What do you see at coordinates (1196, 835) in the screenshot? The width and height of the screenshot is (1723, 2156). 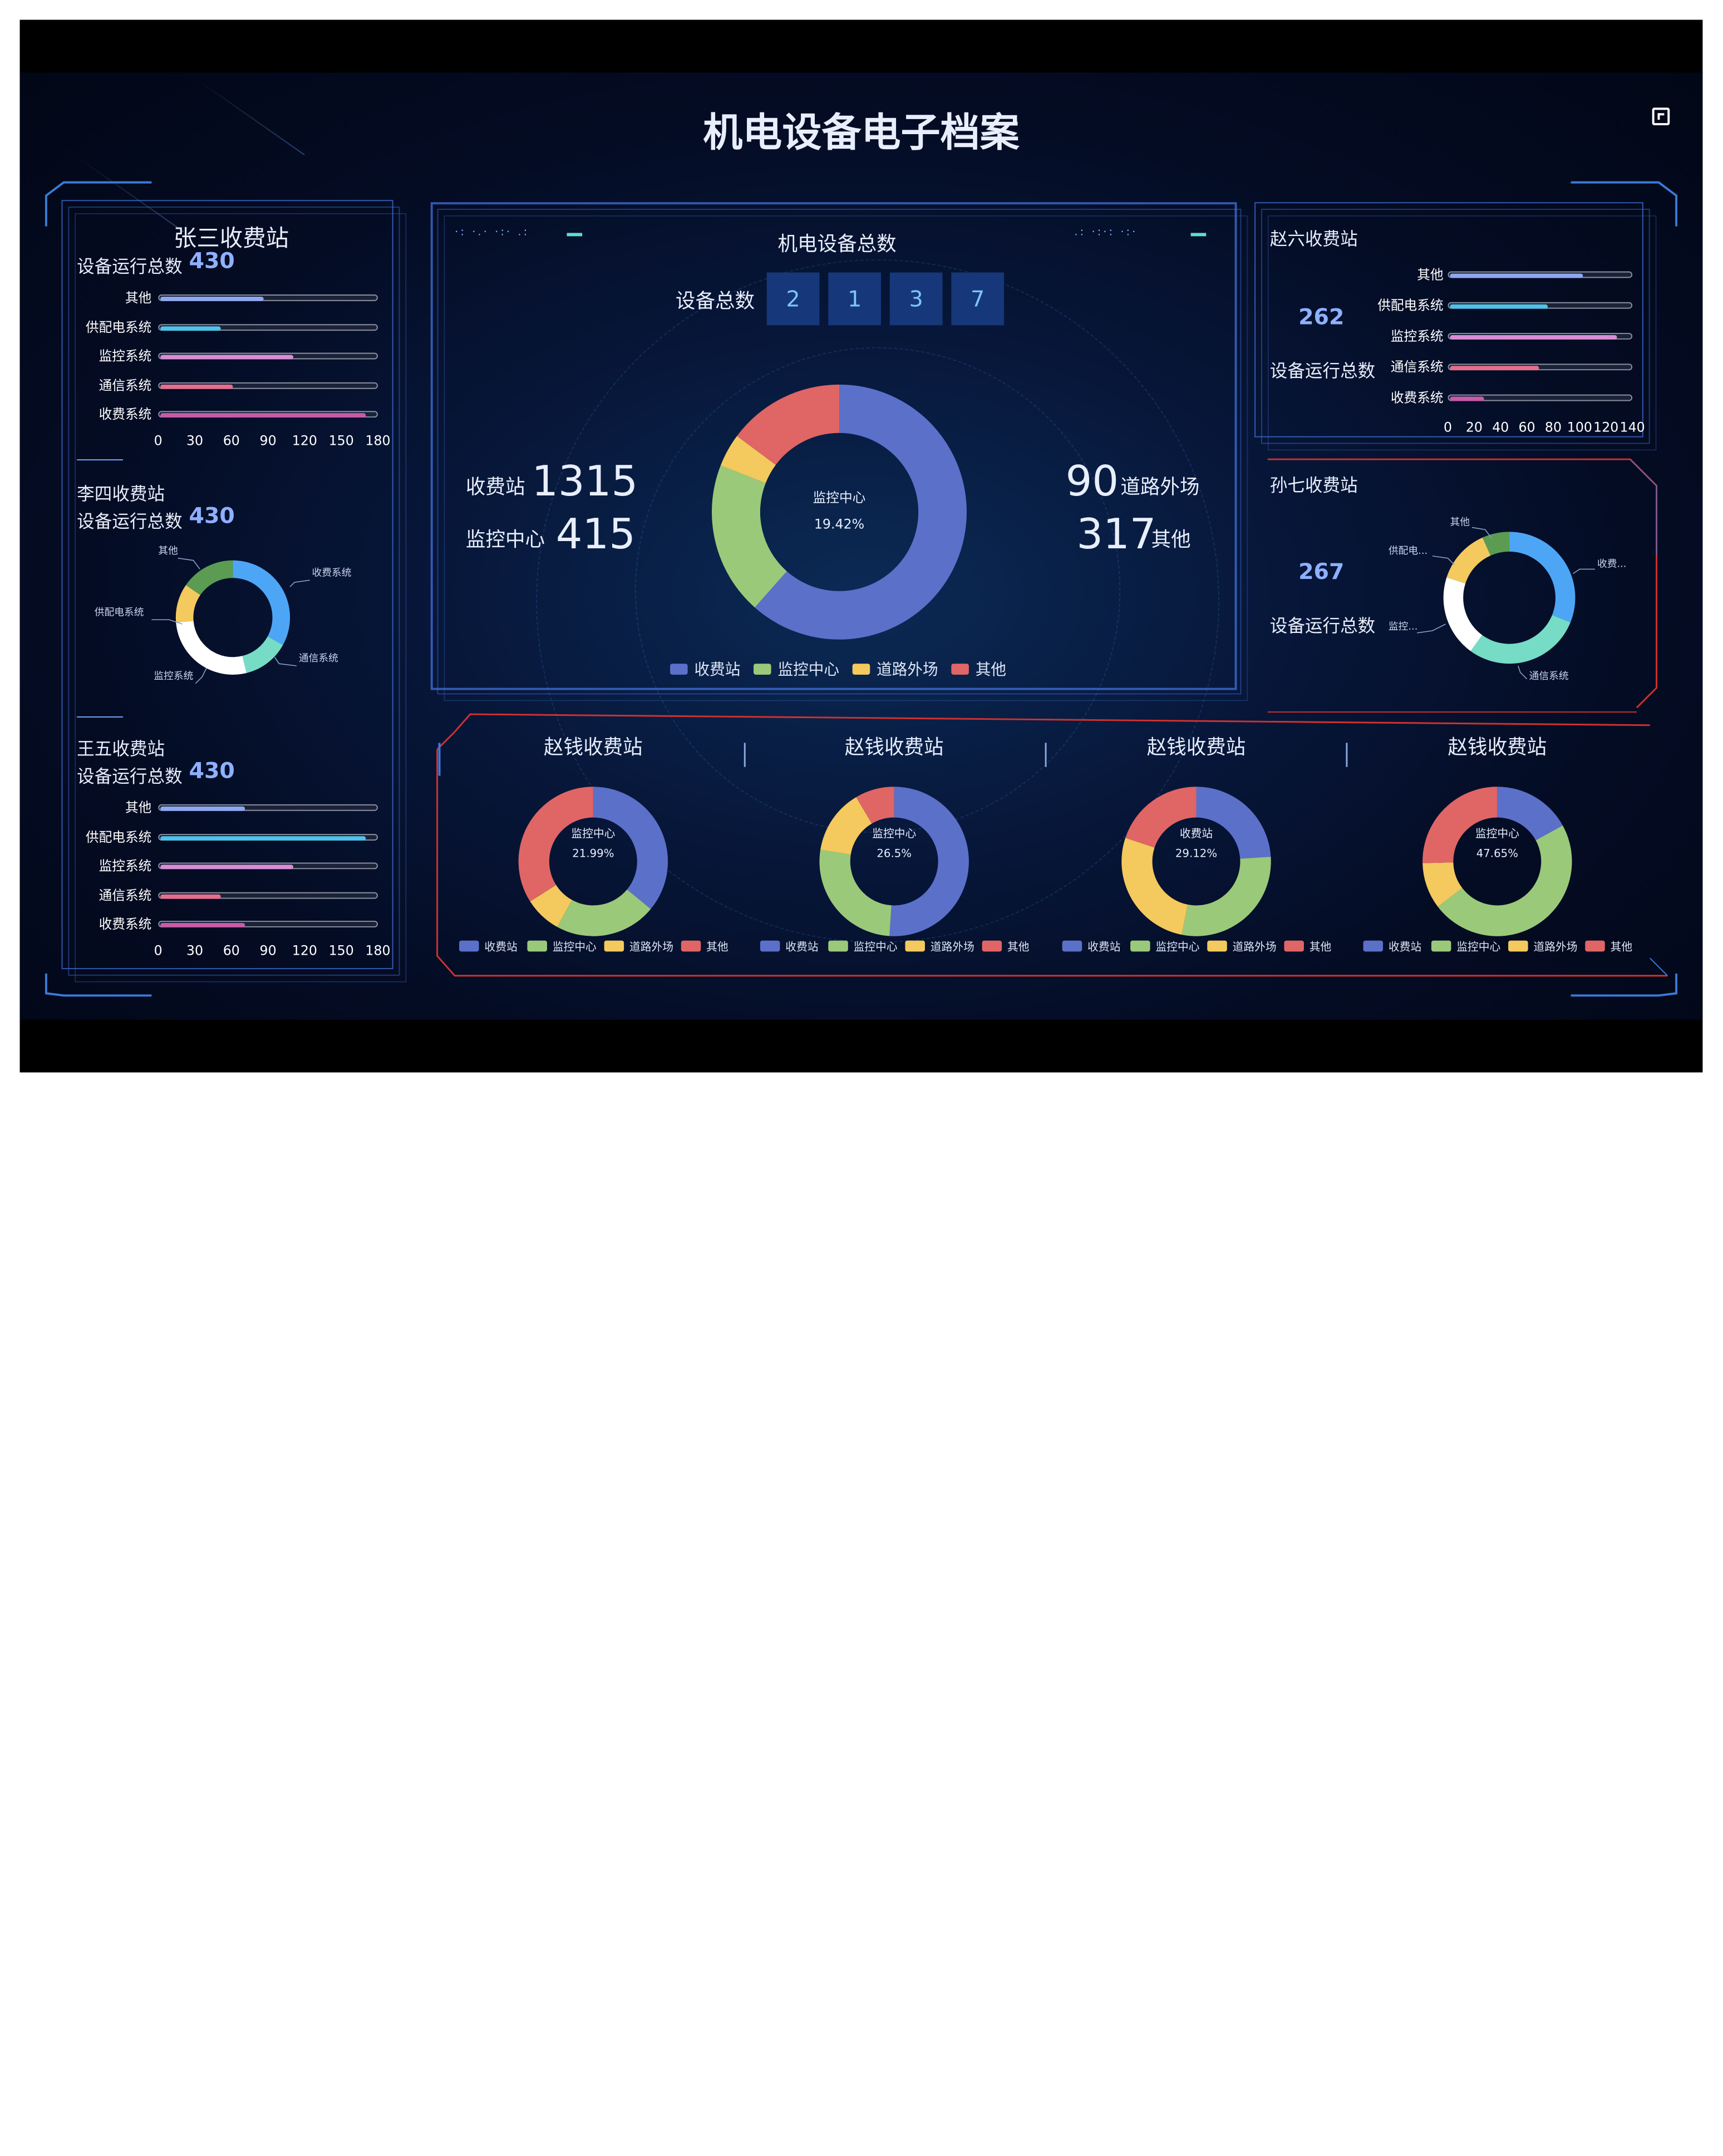 I see `donut-center-label: 收费站` at bounding box center [1196, 835].